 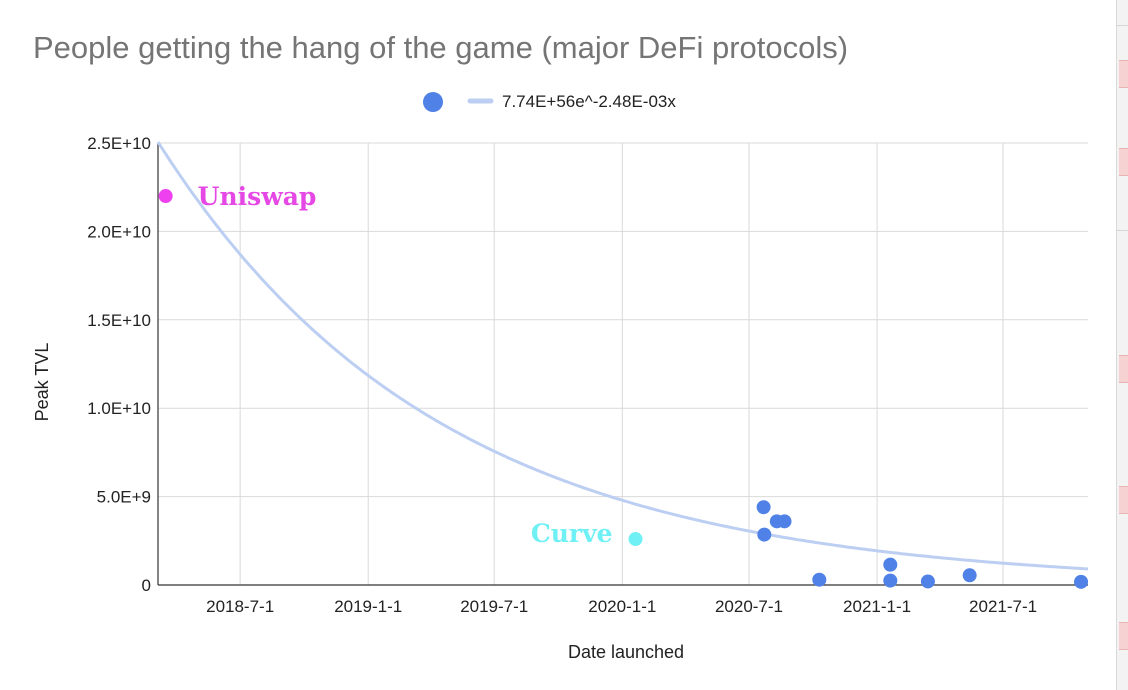 What do you see at coordinates (589, 101) in the screenshot?
I see `legend-trendline-label: 7.74E+56e^-2.48E-03x` at bounding box center [589, 101].